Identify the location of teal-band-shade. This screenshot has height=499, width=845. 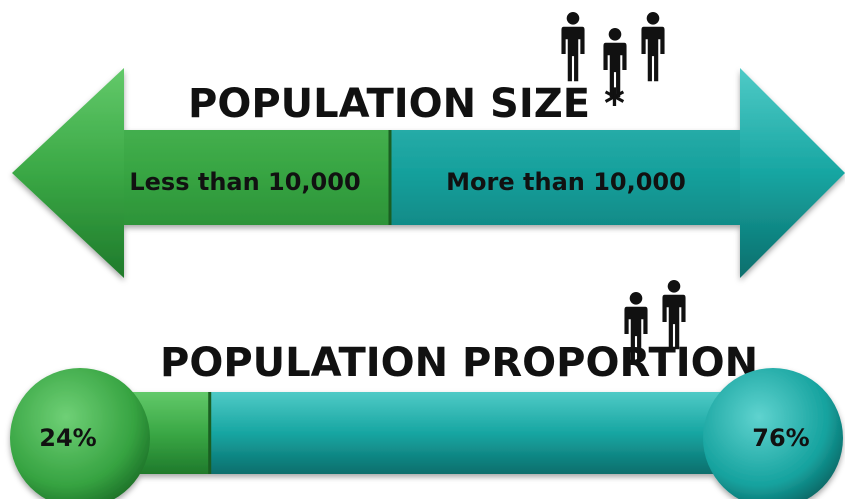
(565, 177).